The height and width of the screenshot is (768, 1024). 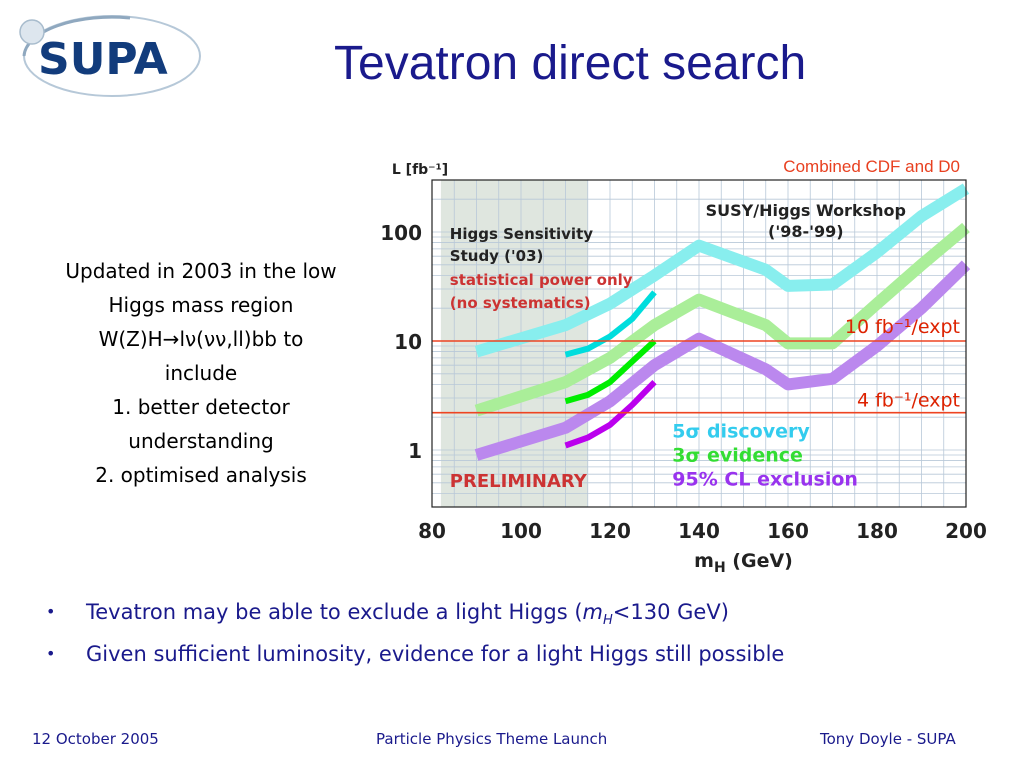 I want to click on study-label-1: Higgs Sensitivity, so click(x=521, y=234).